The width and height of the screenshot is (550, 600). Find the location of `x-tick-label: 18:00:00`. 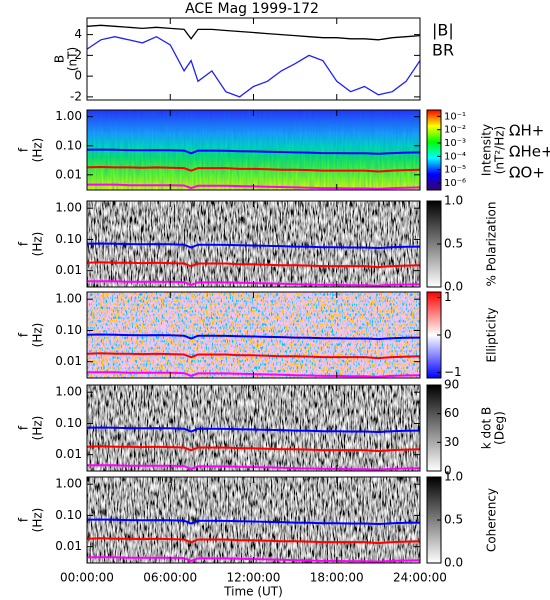

x-tick-label: 18:00:00 is located at coordinates (337, 578).